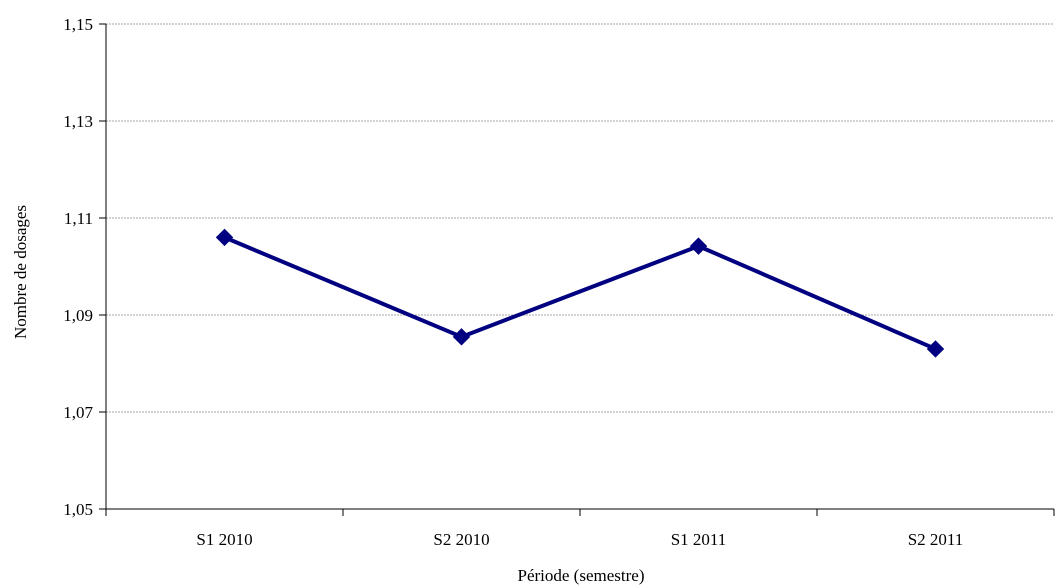 This screenshot has width=1064, height=587. Describe the element at coordinates (936, 539) in the screenshot. I see `x-tick-label: S2 2011` at that location.